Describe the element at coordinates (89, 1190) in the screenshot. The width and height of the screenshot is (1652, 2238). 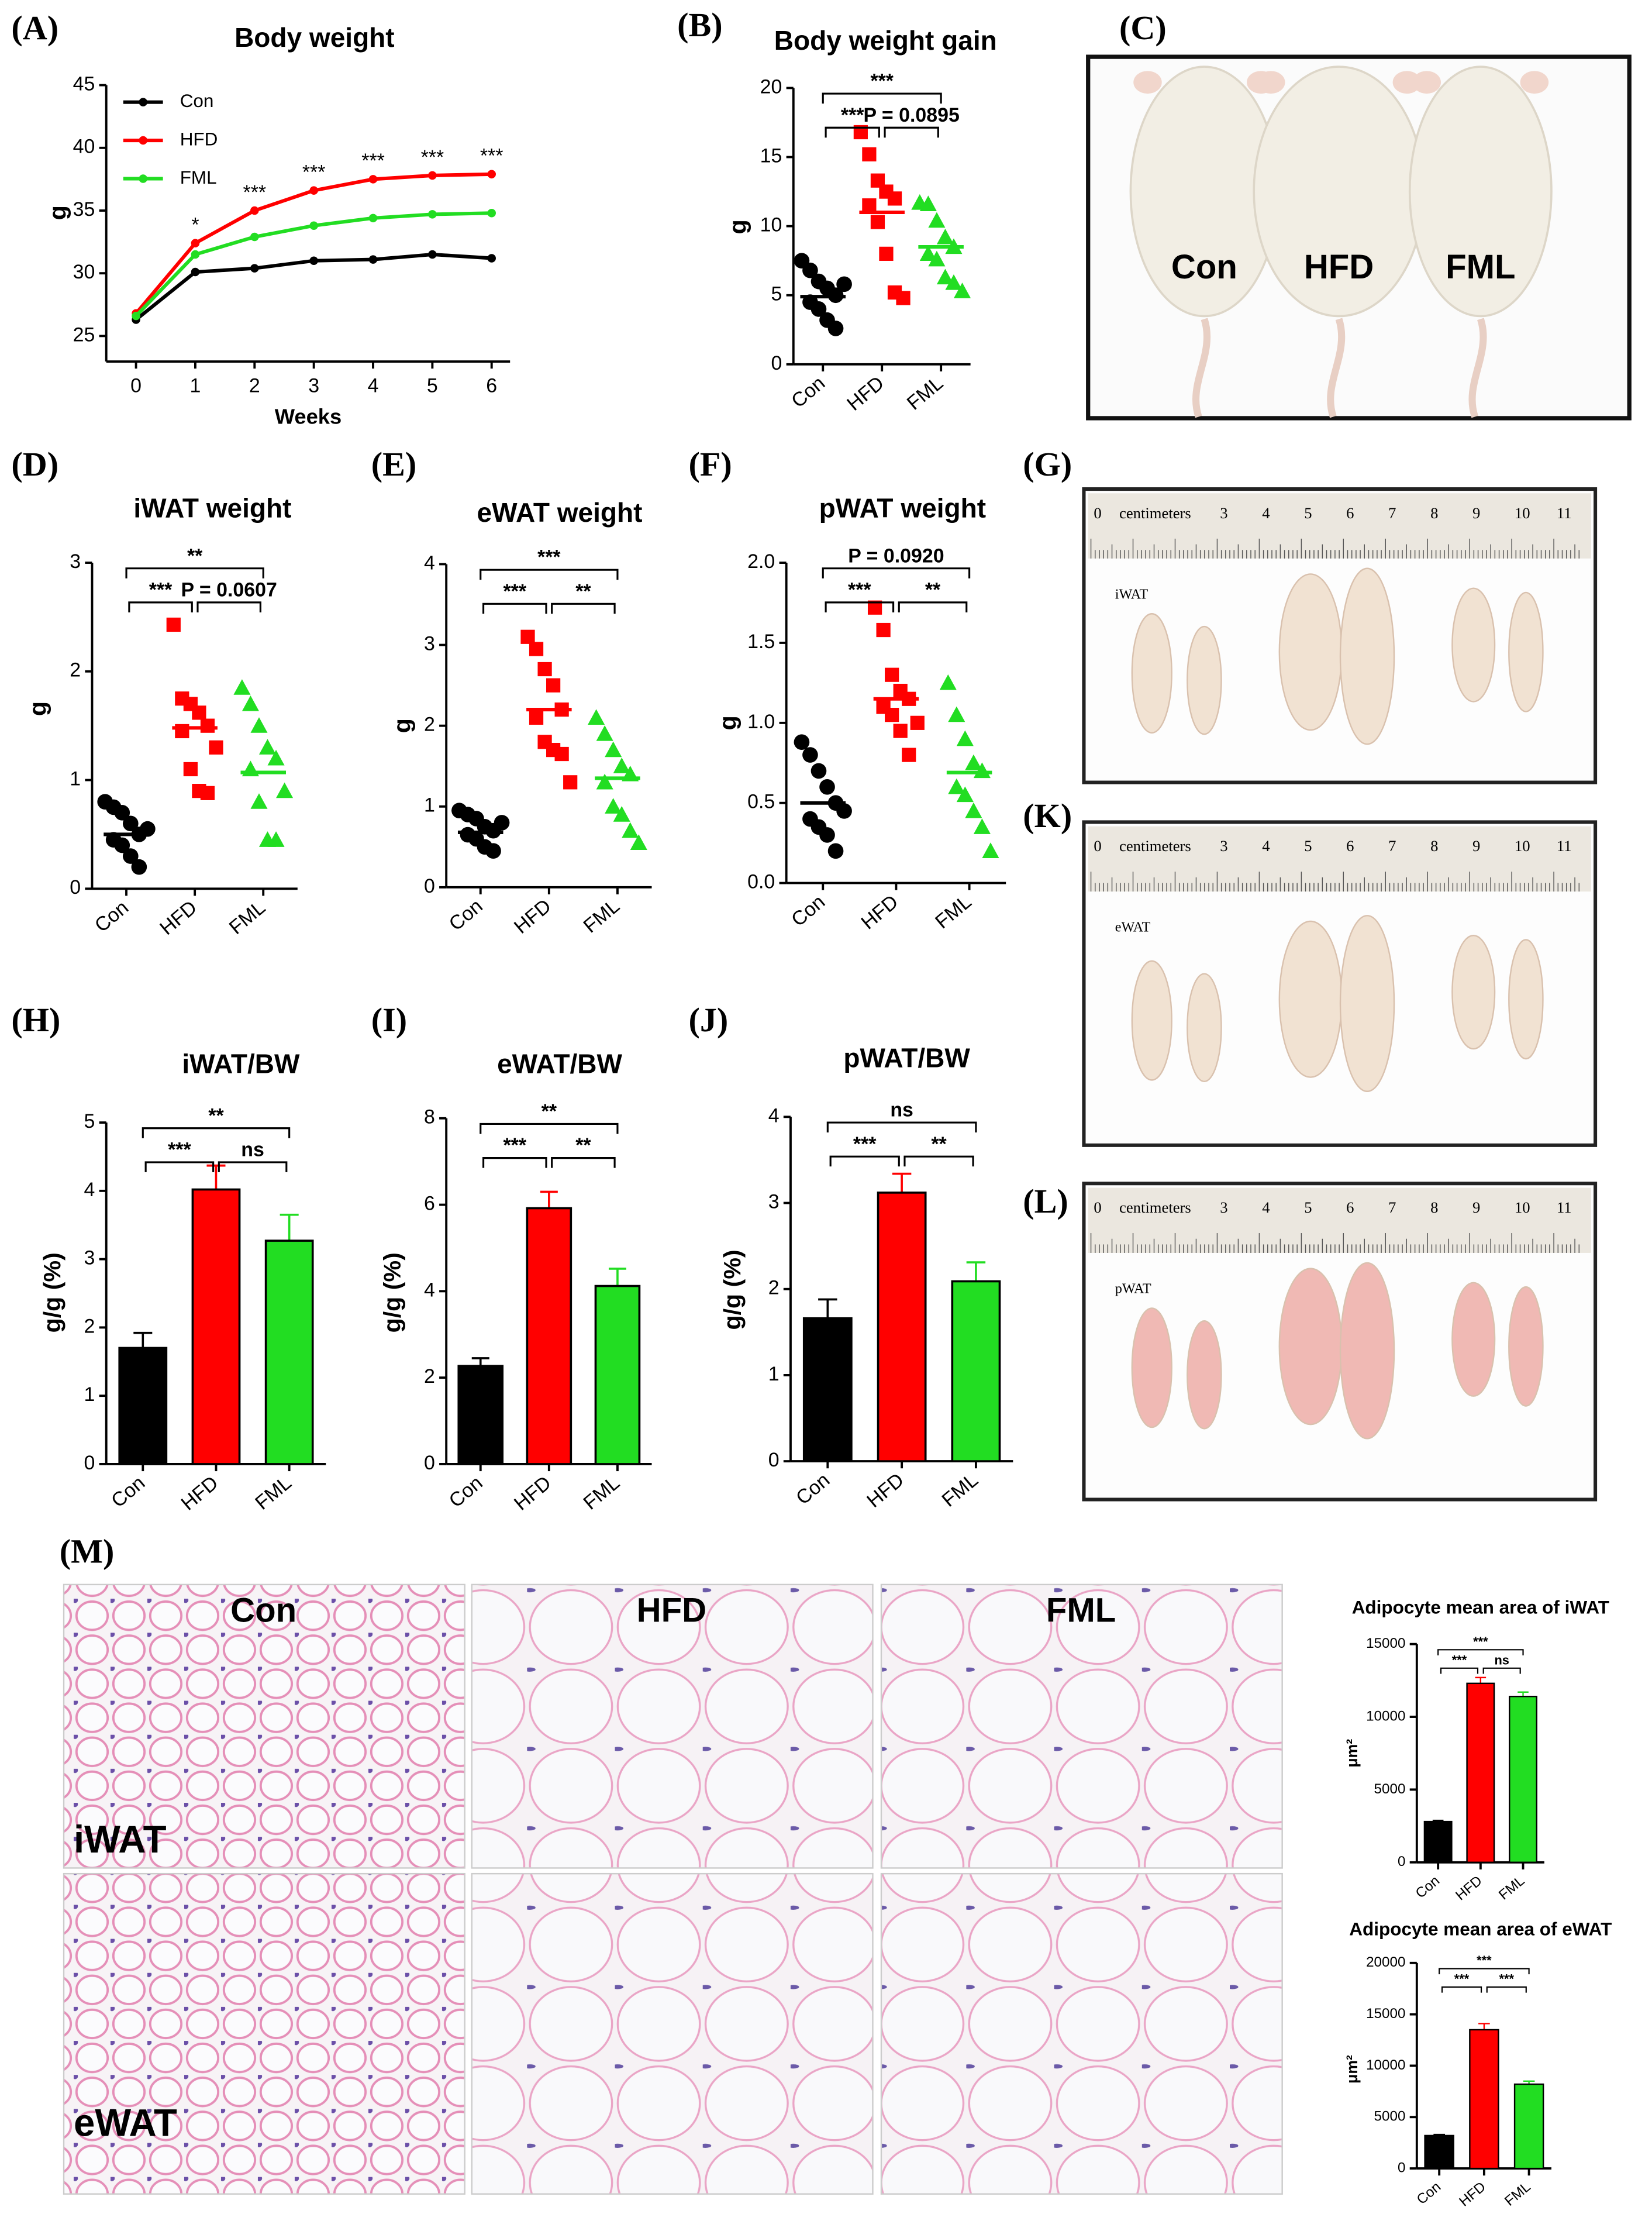
I see `y-tick-label: 4` at that location.